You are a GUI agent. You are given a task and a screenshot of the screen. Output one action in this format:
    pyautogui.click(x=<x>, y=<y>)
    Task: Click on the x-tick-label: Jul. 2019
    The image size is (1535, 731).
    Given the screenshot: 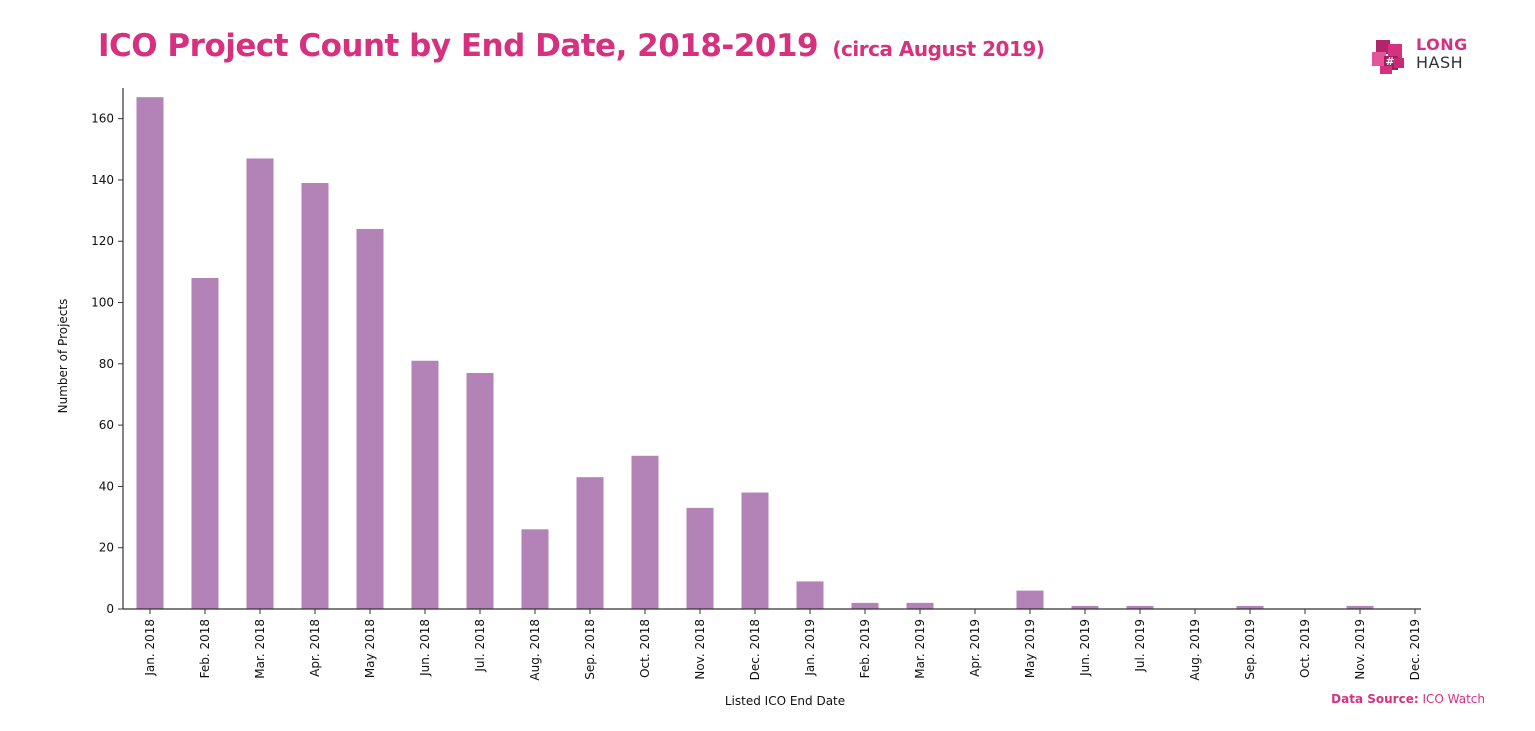 What is the action you would take?
    pyautogui.click(x=1140, y=646)
    